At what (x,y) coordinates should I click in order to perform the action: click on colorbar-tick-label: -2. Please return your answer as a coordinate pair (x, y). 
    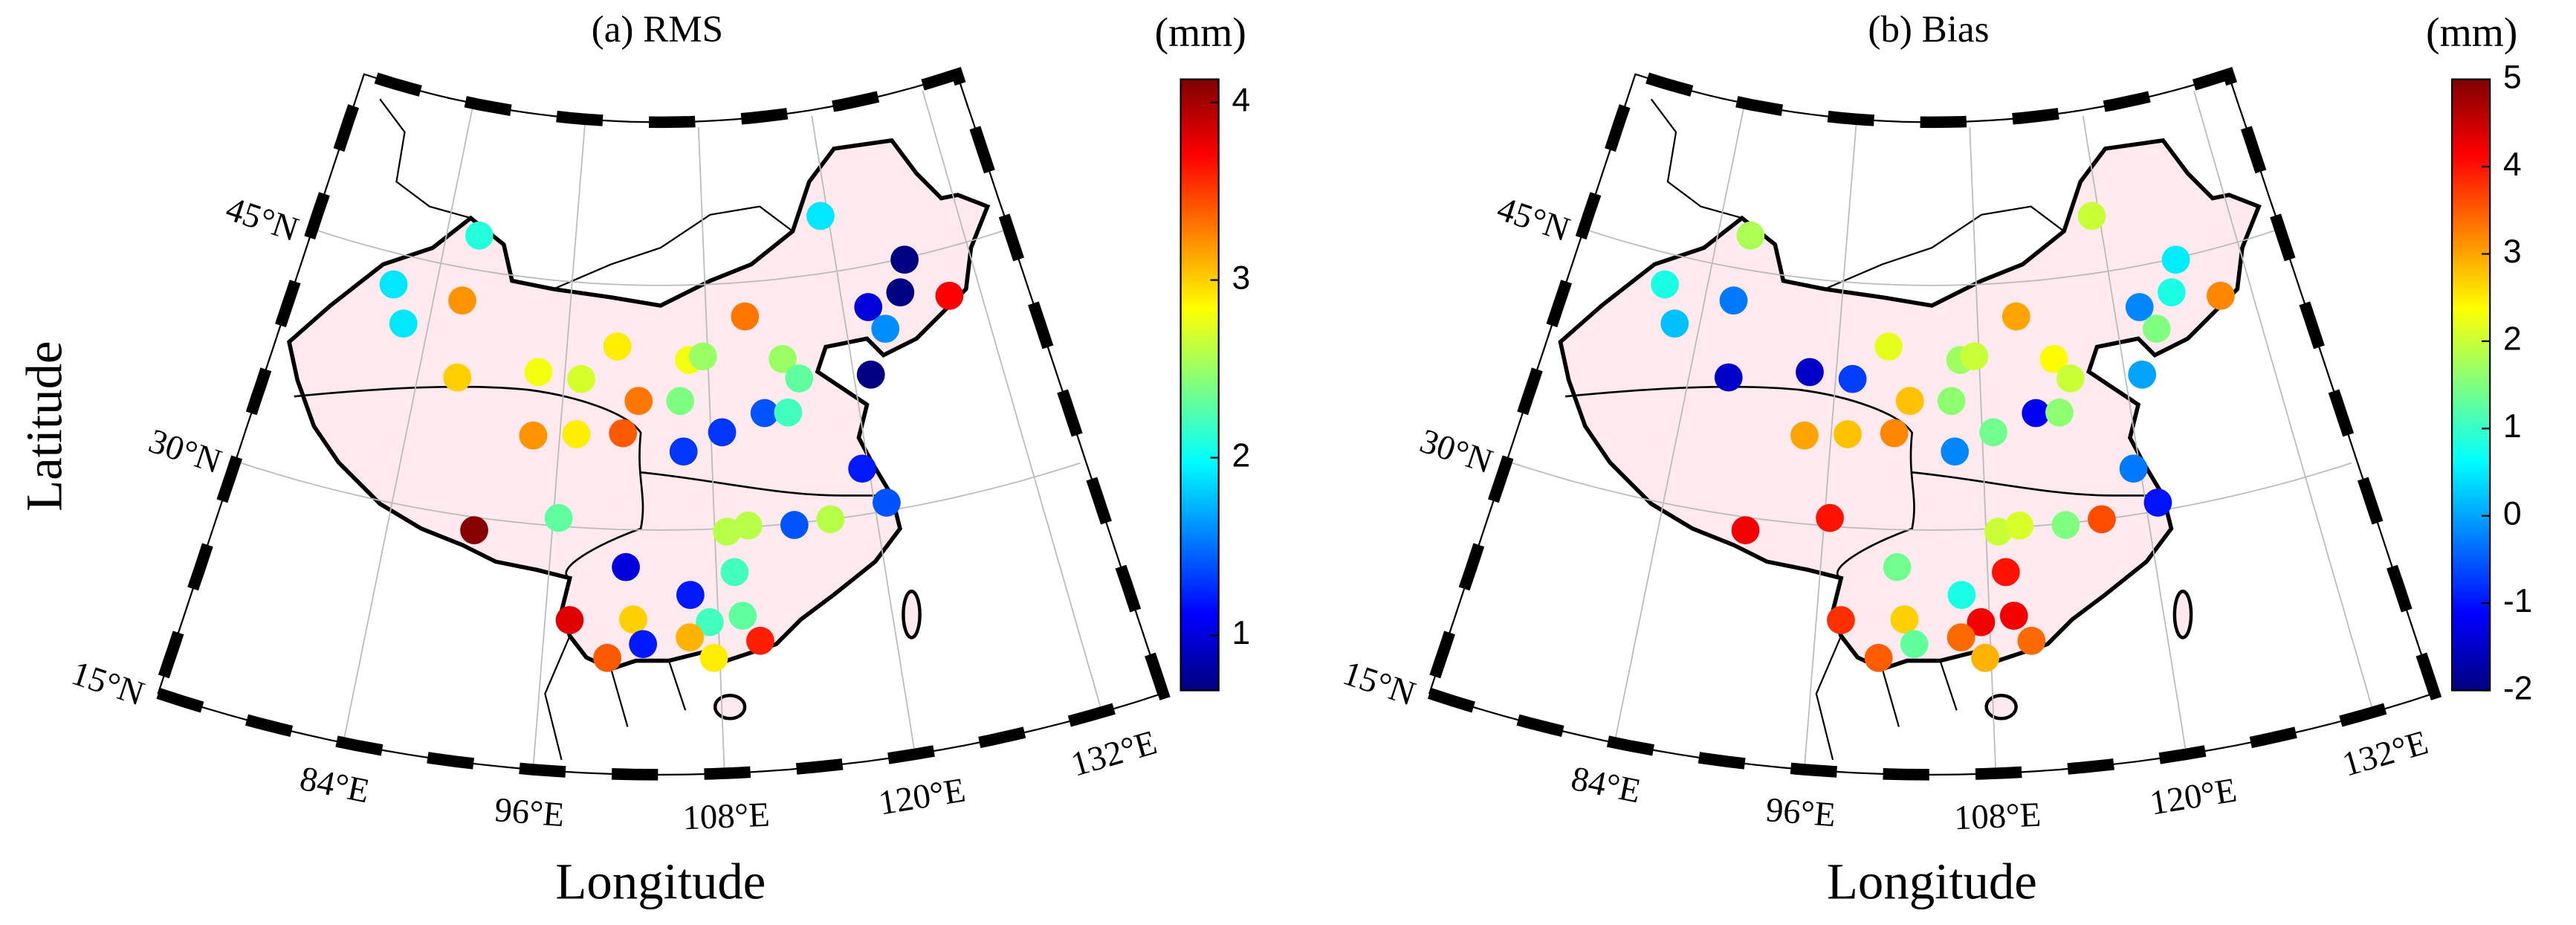
    Looking at the image, I should click on (2517, 688).